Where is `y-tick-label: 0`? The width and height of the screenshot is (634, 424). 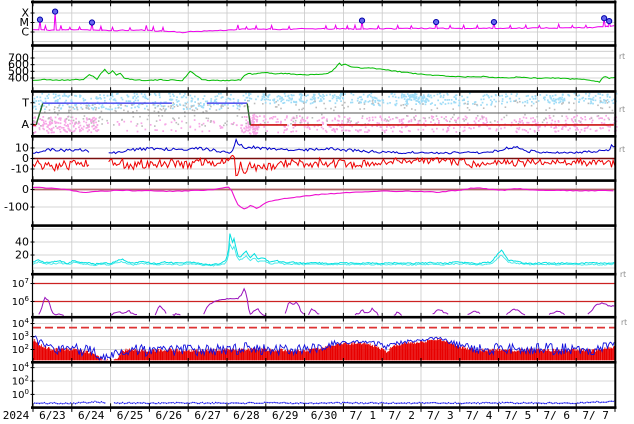
y-tick-label: 0 is located at coordinates (25, 189).